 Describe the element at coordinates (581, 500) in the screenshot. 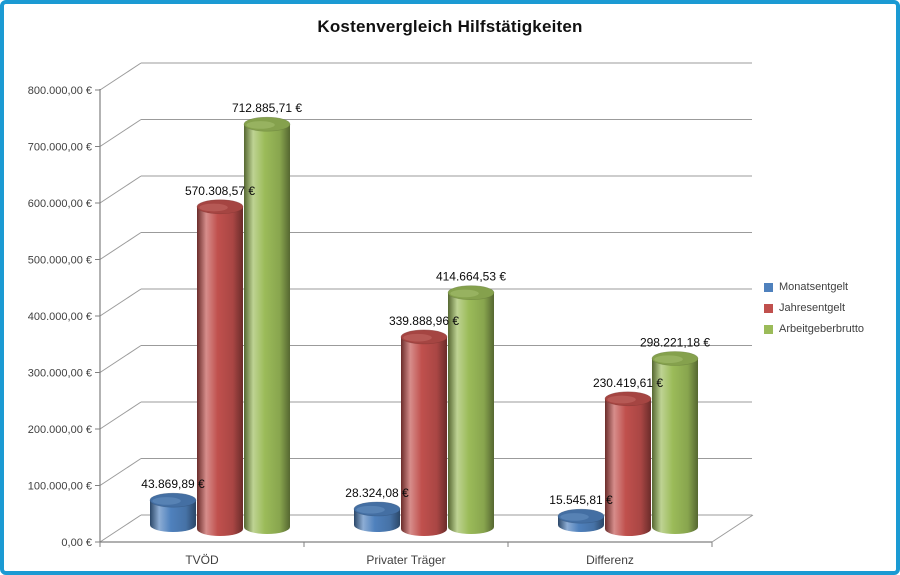

I see `data-label-monatsentgelt-differenz: 15.545,81 €` at that location.